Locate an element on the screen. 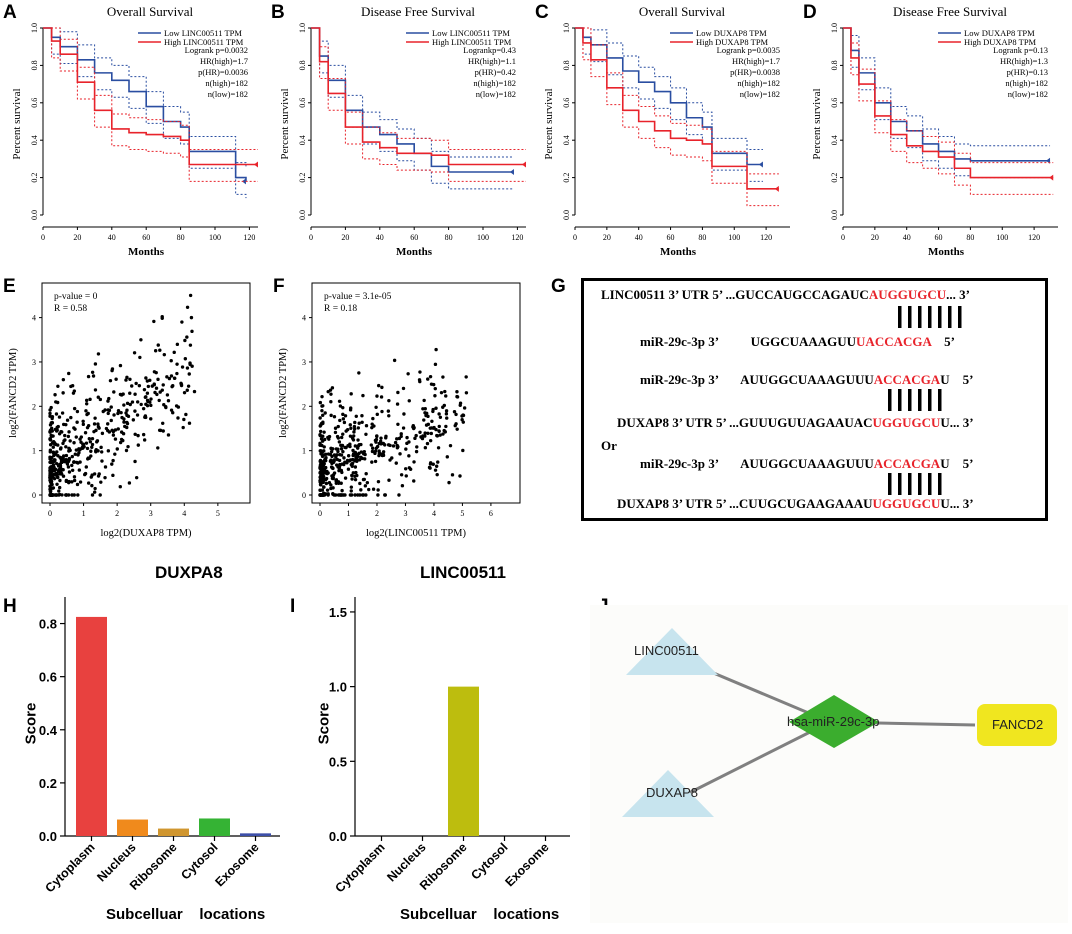 The height and width of the screenshot is (934, 1072). km-end-marker-high is located at coordinates (776, 188).